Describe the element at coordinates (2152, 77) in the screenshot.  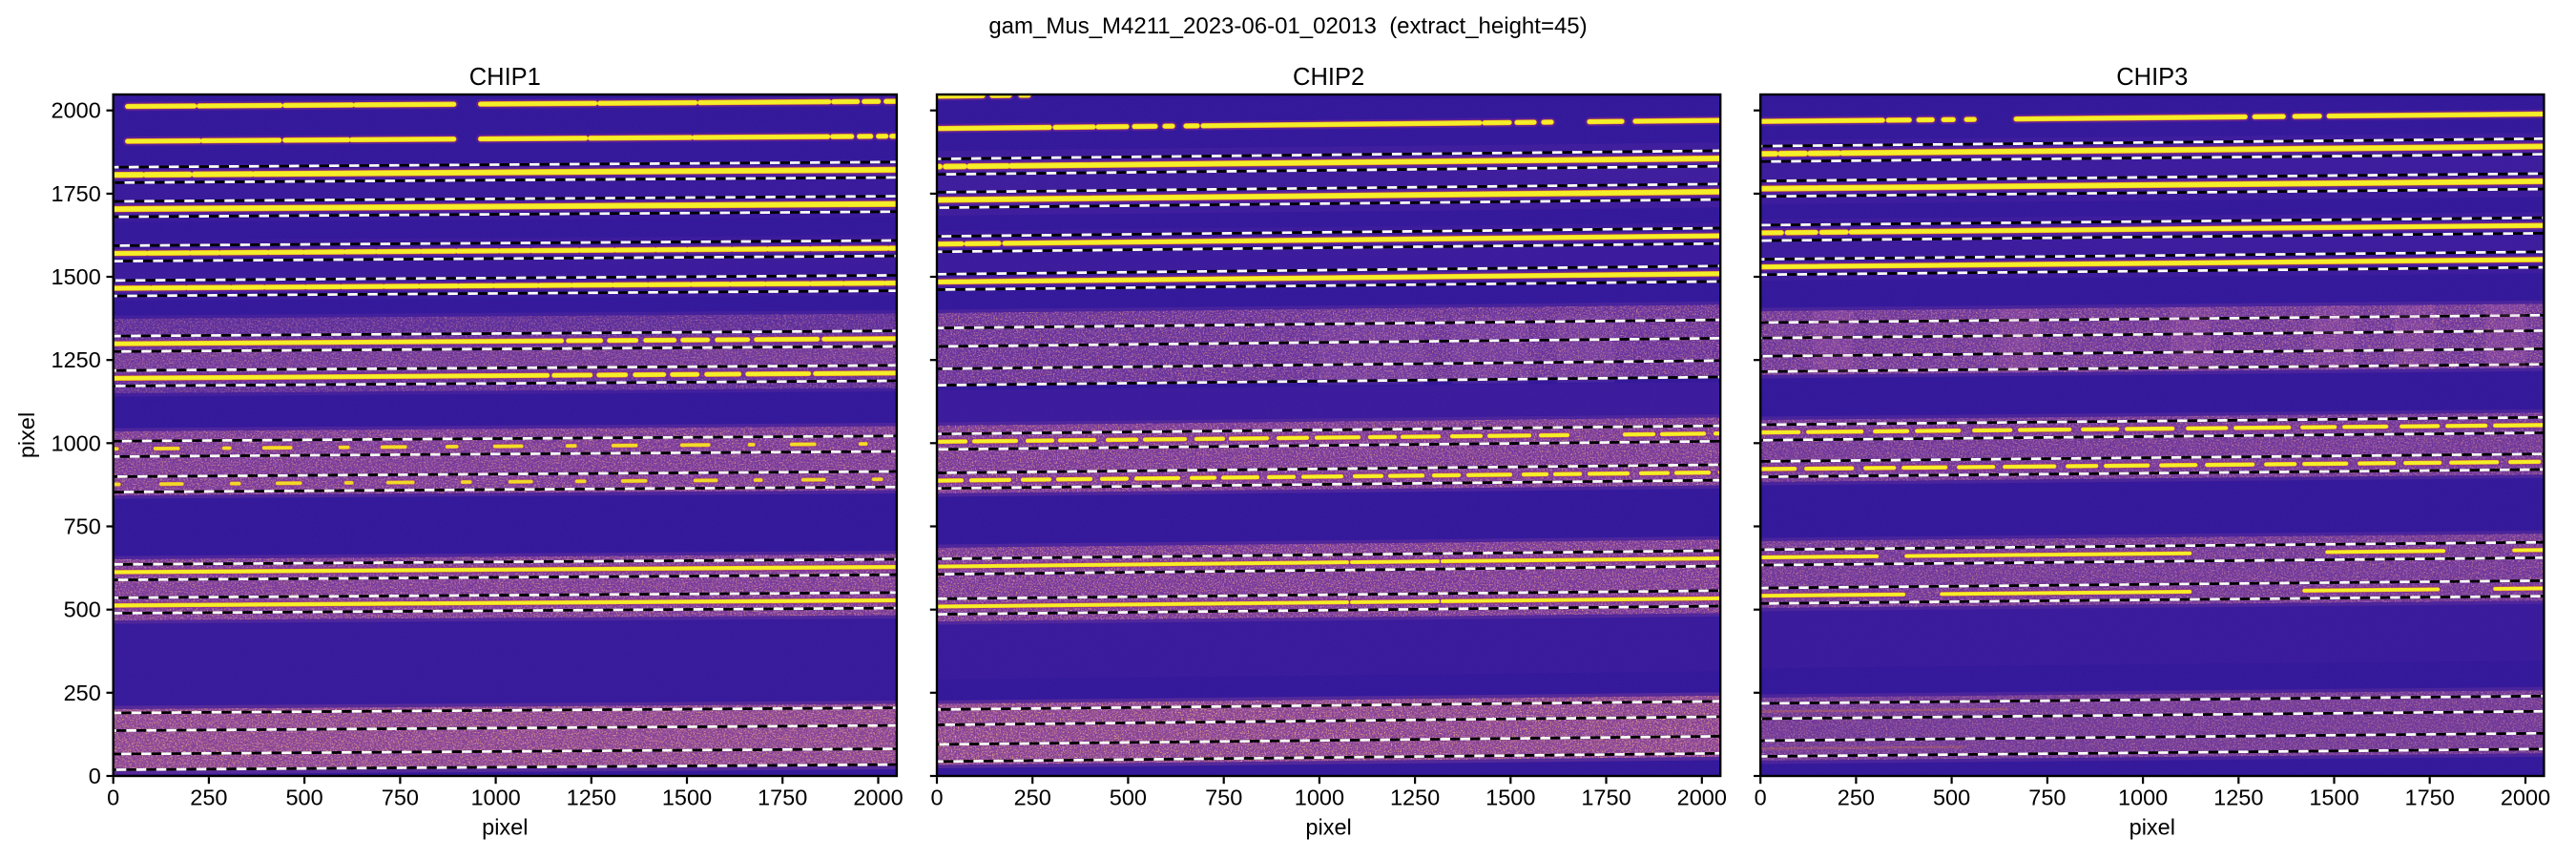
I see `svg-text: CHIP3` at that location.